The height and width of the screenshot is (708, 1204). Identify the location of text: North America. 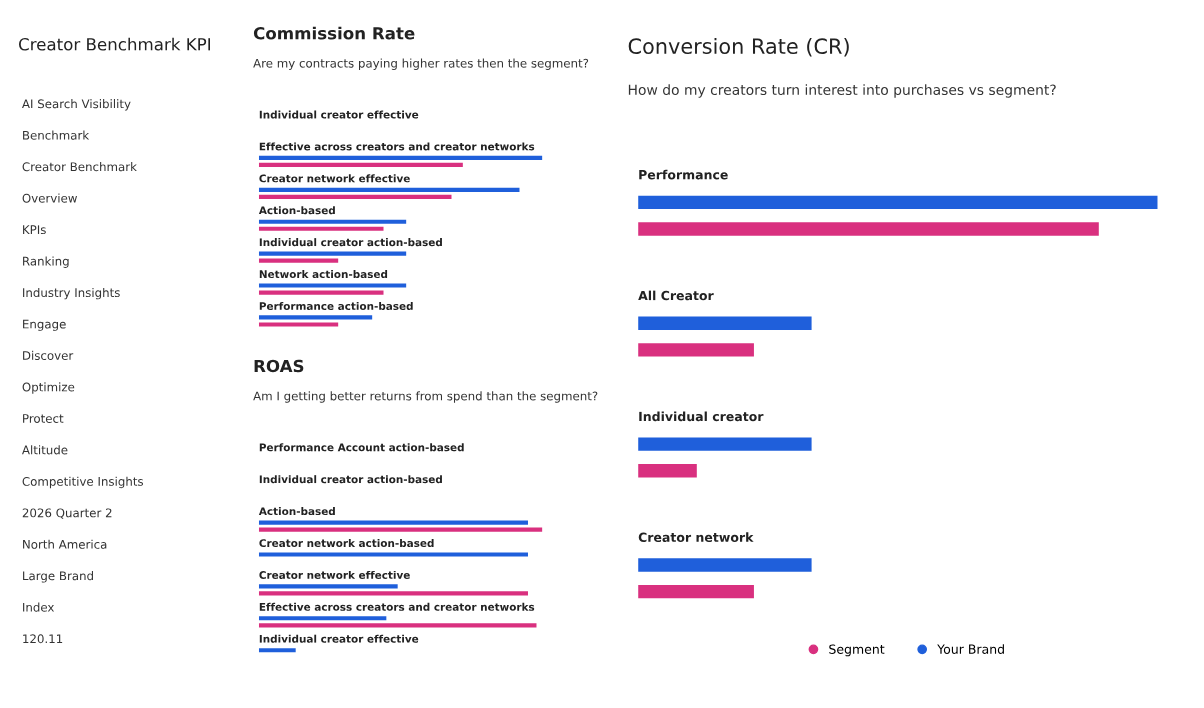
(65, 544).